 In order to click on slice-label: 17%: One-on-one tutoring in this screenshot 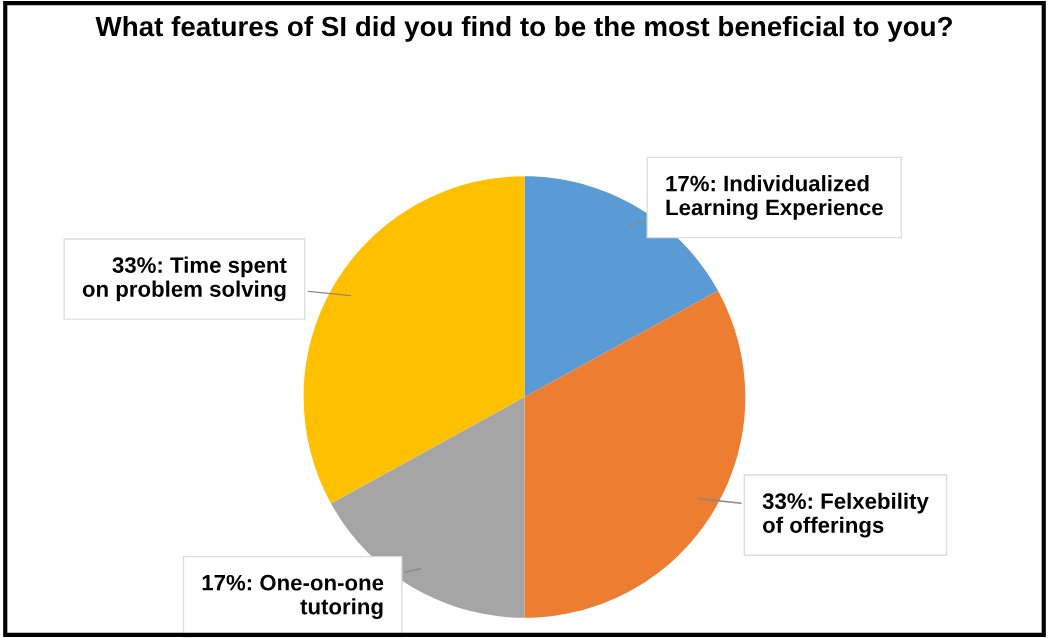, I will do `click(293, 596)`.